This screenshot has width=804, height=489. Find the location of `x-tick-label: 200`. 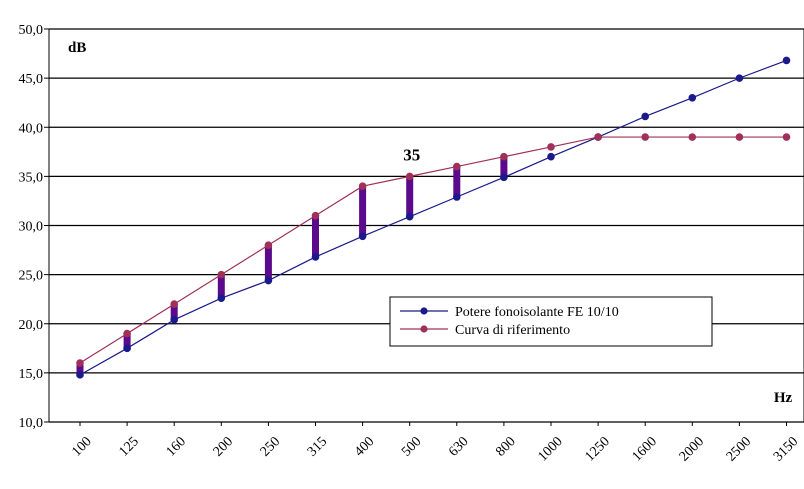

x-tick-label: 200 is located at coordinates (223, 446).